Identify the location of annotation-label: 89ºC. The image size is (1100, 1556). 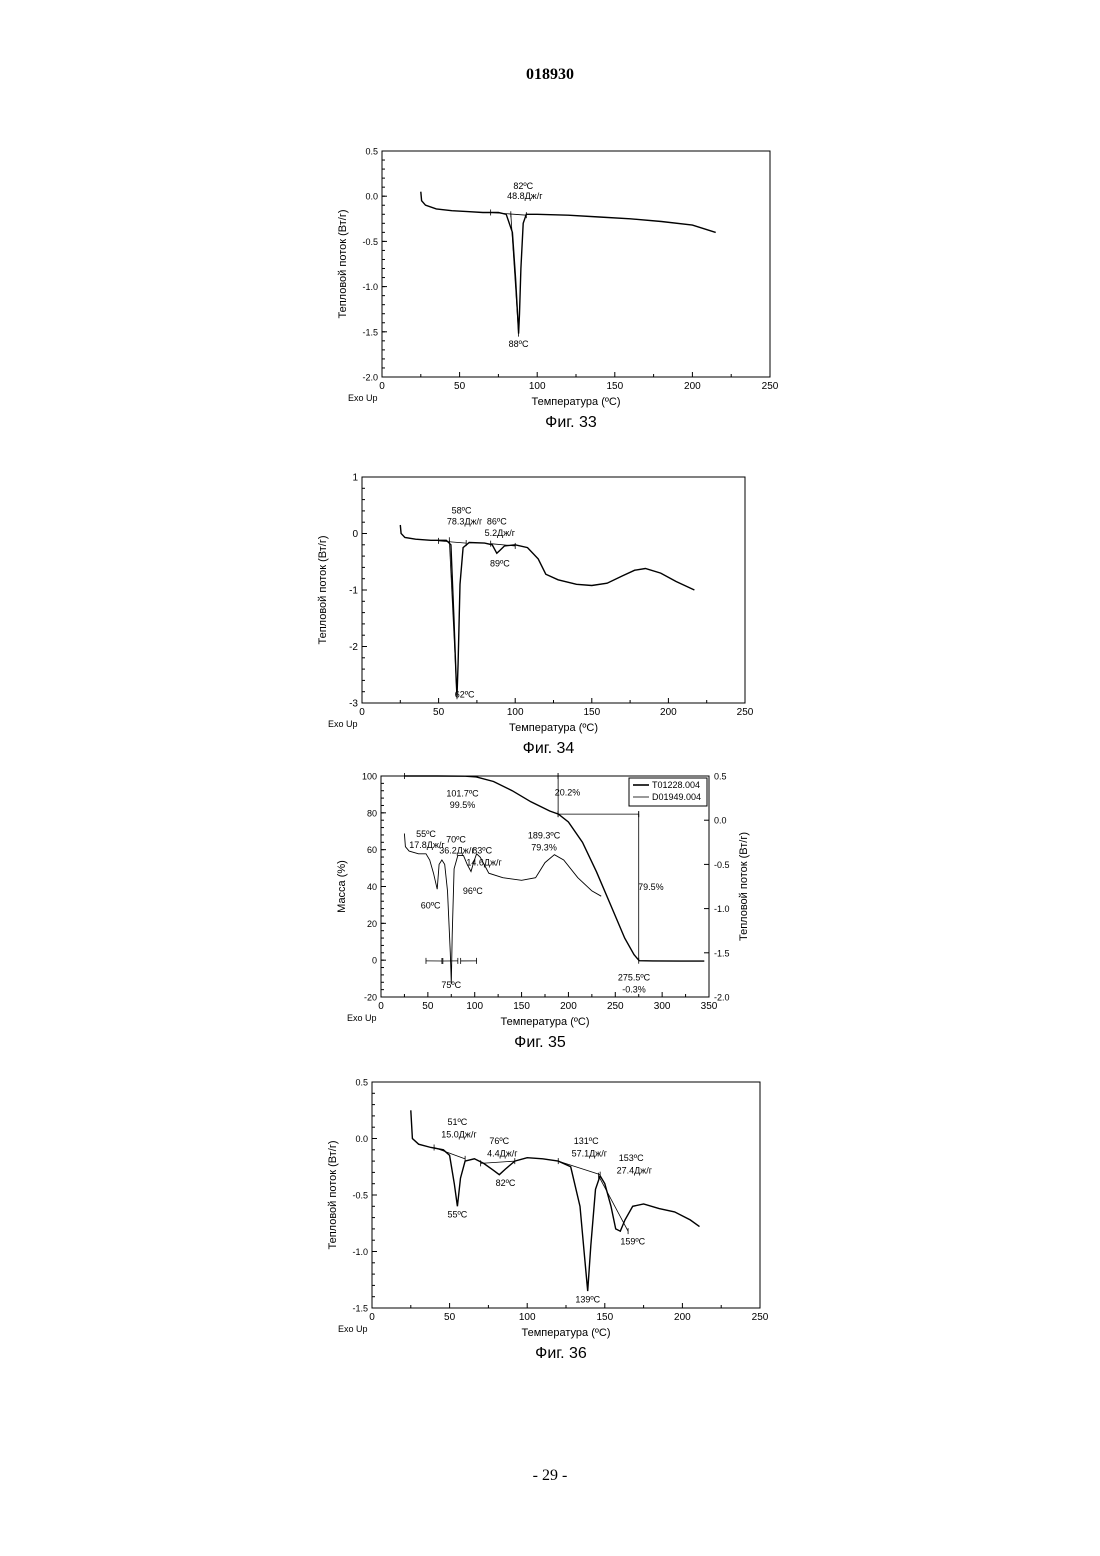
(500, 563).